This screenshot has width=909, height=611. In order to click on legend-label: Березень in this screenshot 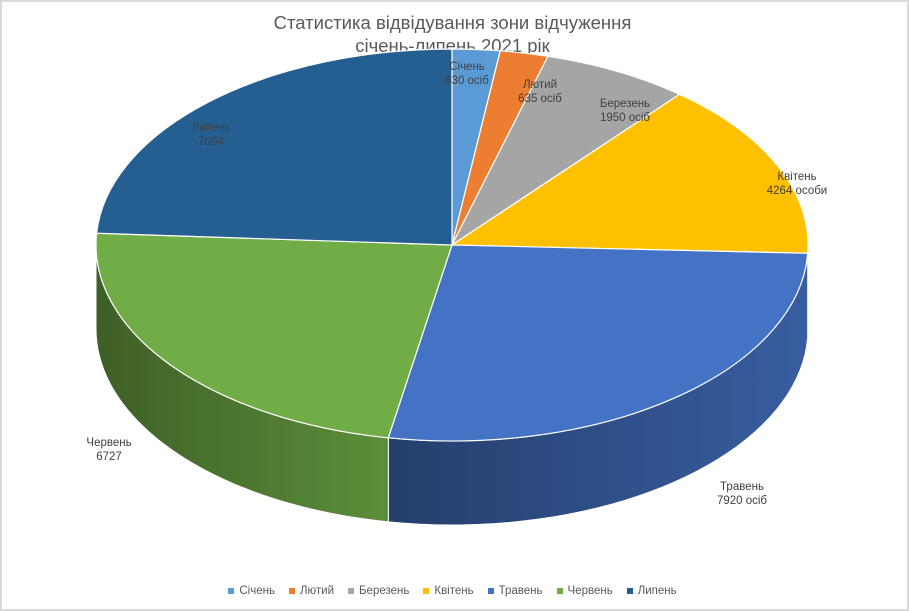, I will do `click(384, 591)`.